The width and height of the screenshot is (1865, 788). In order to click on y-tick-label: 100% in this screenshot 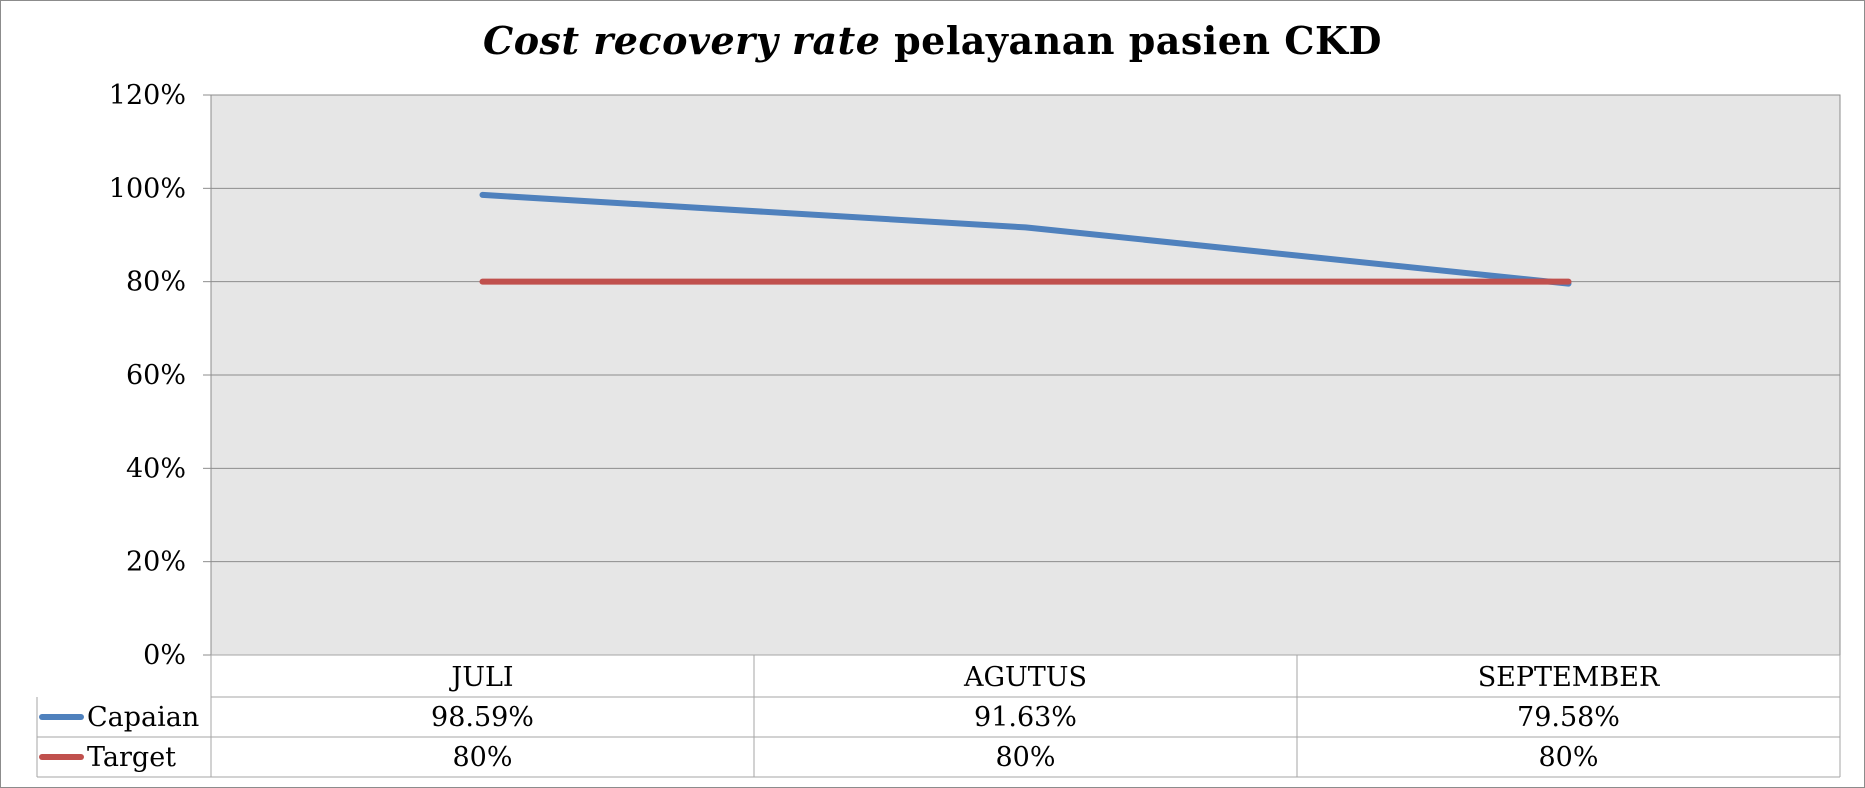, I will do `click(147, 188)`.